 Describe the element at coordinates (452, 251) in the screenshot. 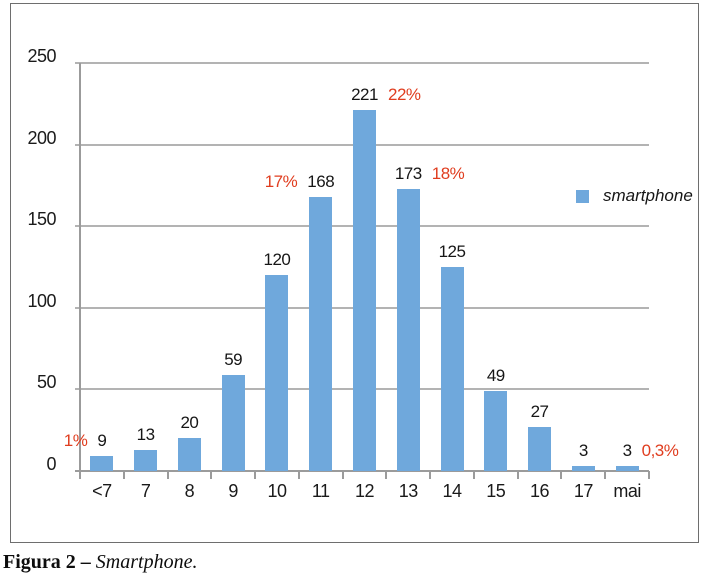

I see `bar-value-label: 125` at that location.